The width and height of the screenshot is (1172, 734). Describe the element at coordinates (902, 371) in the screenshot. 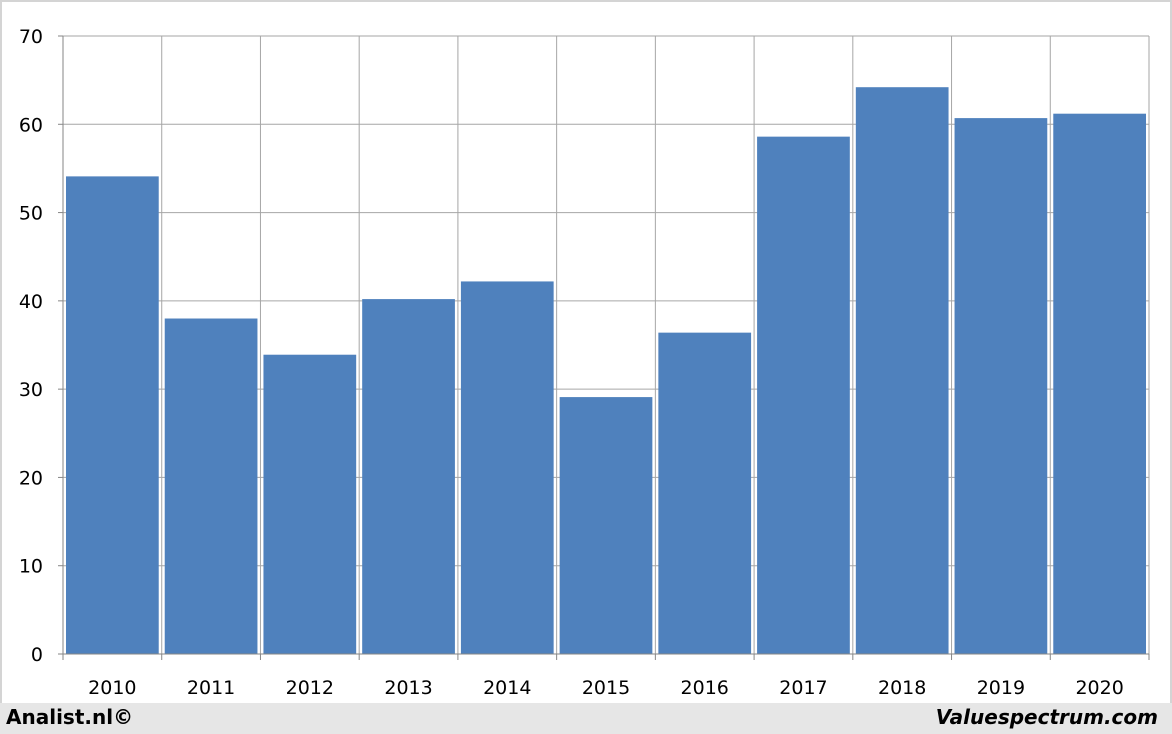

I see `bar-2018` at that location.